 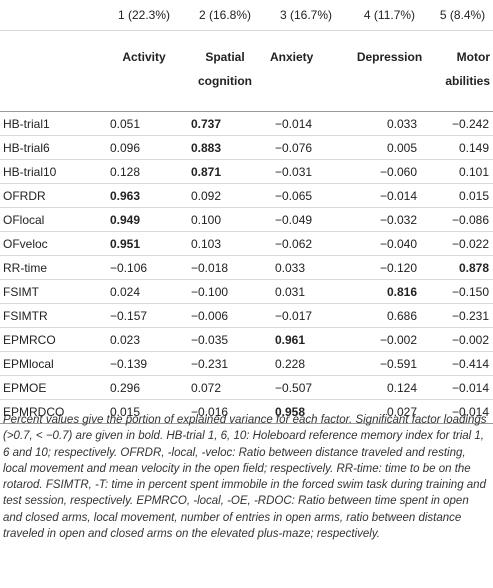 I want to click on loading-cell: 0.124, so click(x=389, y=387).